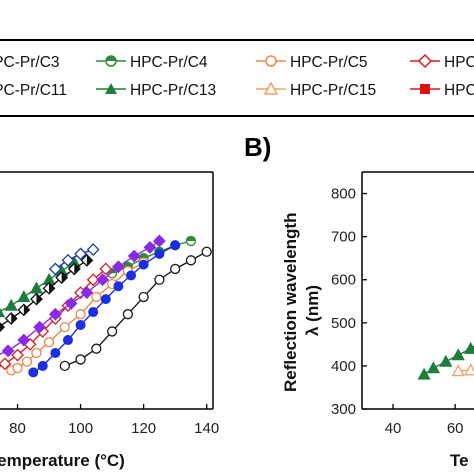  Describe the element at coordinates (333, 90) in the screenshot. I see `legend-label: HPC-Pr/C15` at that location.